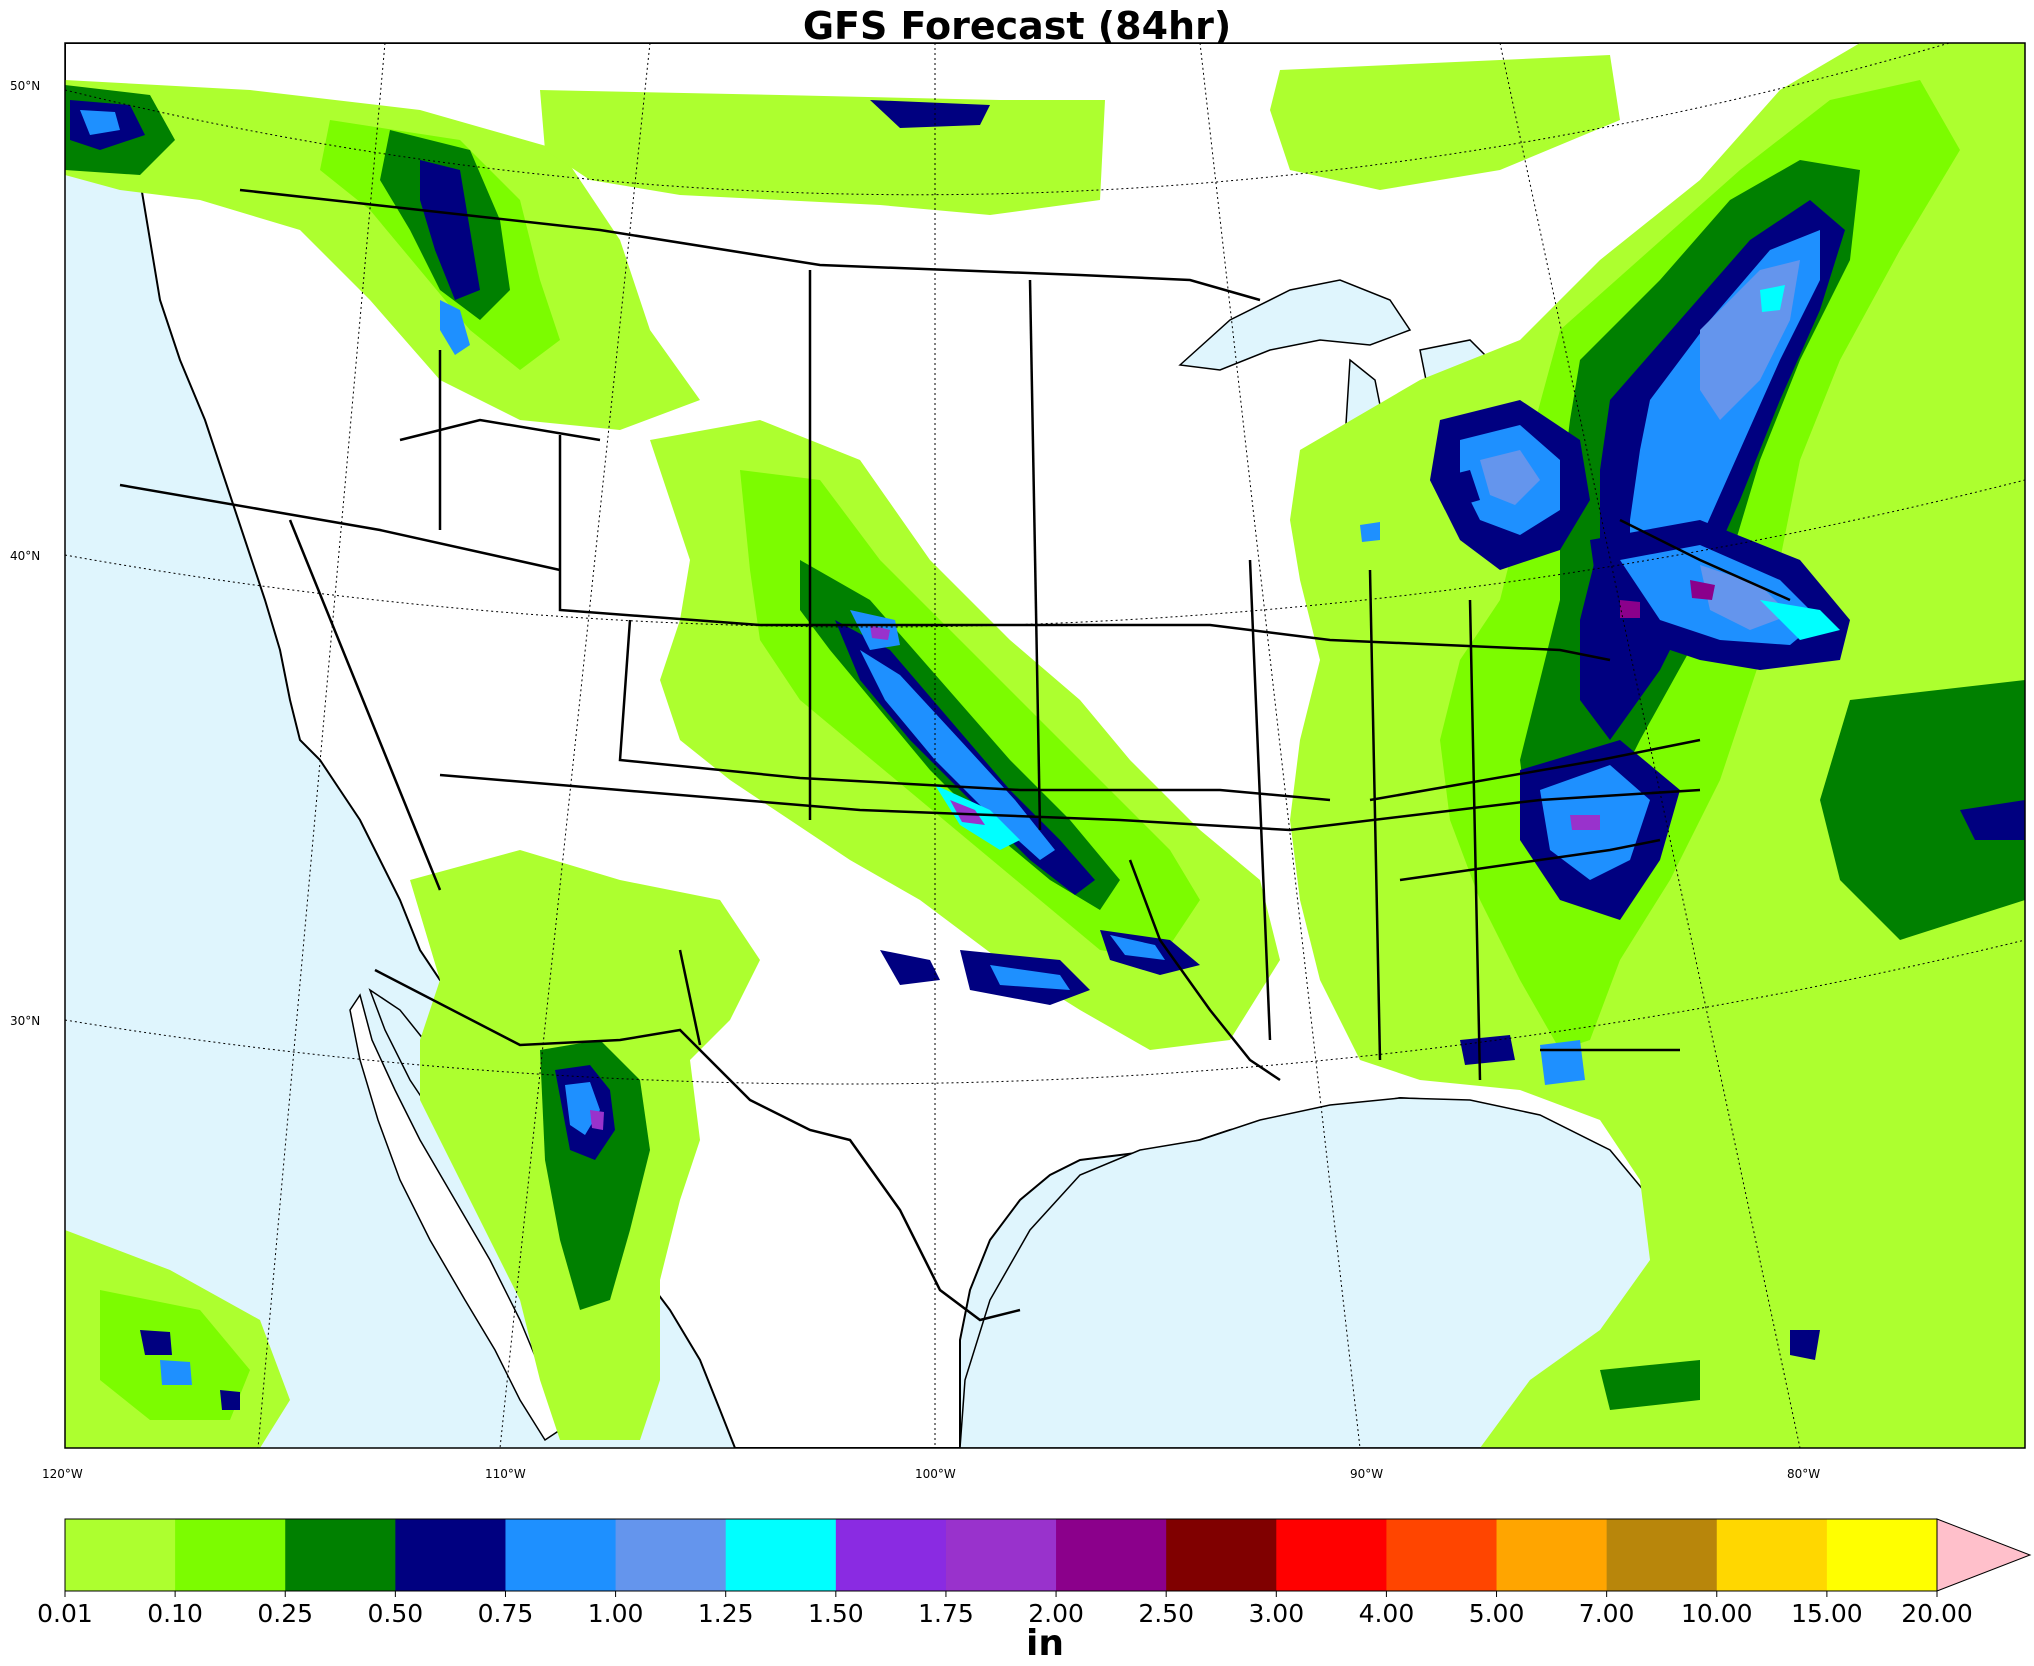 The image size is (2034, 1666). I want to click on colorbar-tick-label: 10.00, so click(1717, 1613).